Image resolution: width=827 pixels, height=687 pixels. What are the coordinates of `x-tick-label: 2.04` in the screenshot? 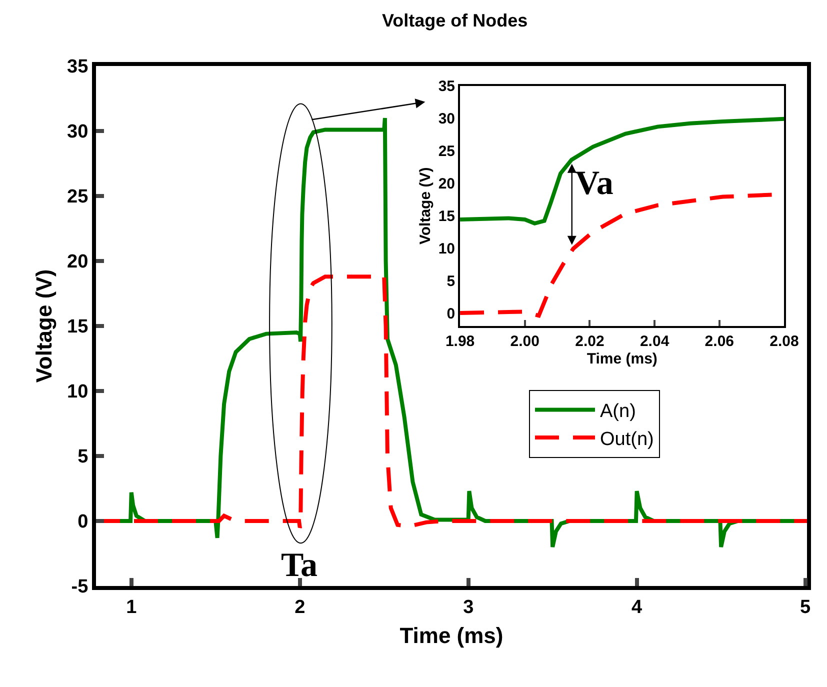 It's located at (655, 341).